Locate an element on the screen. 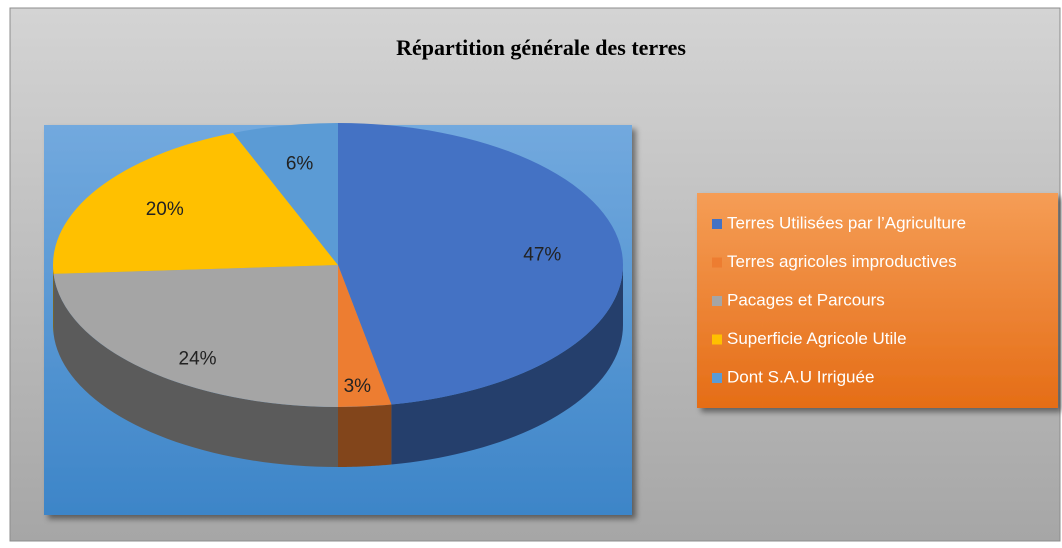  data-label: 24% is located at coordinates (198, 359).